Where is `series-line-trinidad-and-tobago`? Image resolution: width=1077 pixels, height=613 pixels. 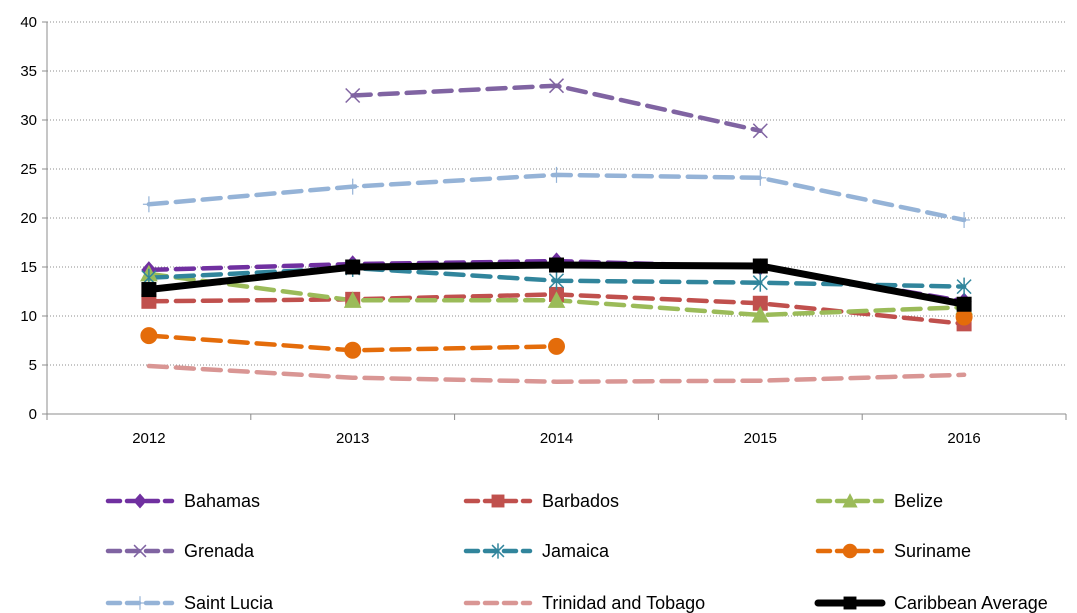
series-line-trinidad-and-tobago is located at coordinates (556, 373).